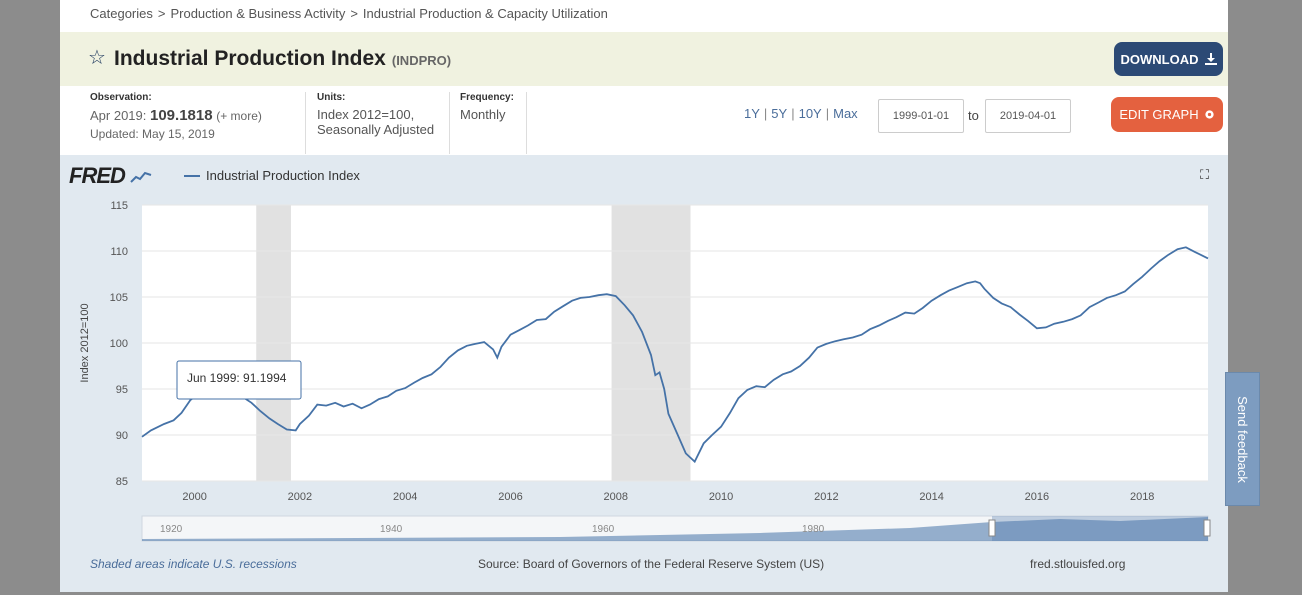 The image size is (1302, 595). I want to click on y-tick-label: 115, so click(119, 206).